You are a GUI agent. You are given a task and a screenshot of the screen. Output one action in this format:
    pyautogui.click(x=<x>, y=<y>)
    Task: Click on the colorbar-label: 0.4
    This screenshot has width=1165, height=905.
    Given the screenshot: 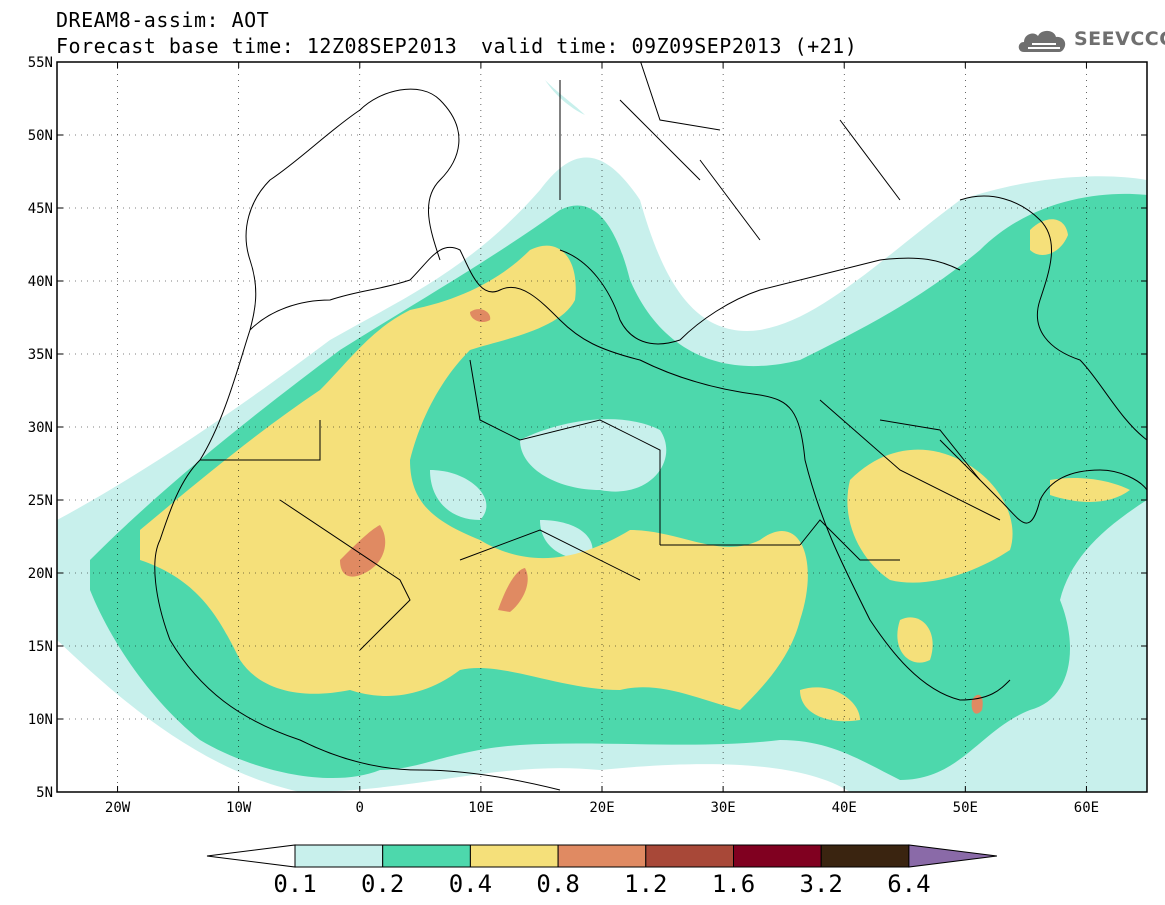 What is the action you would take?
    pyautogui.click(x=470, y=884)
    